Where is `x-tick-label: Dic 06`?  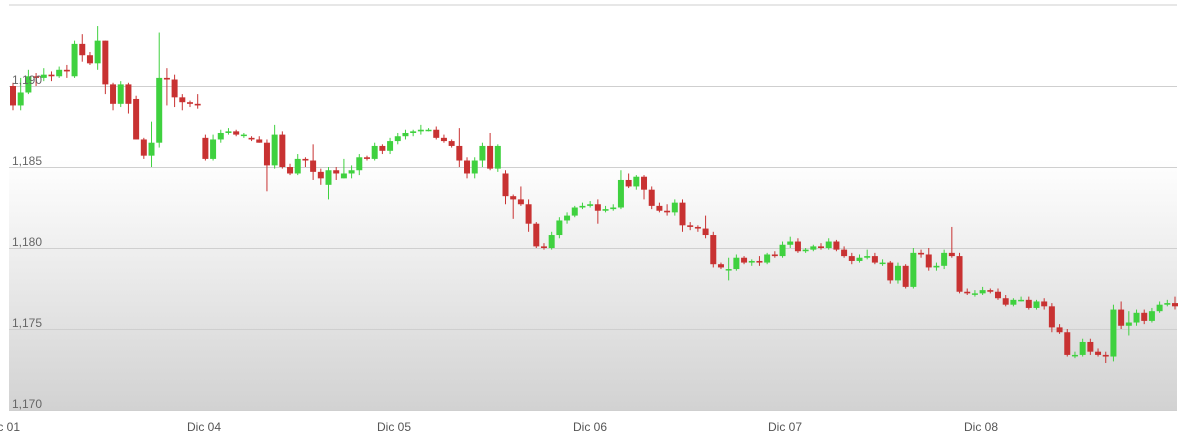 x-tick-label: Dic 06 is located at coordinates (590, 427).